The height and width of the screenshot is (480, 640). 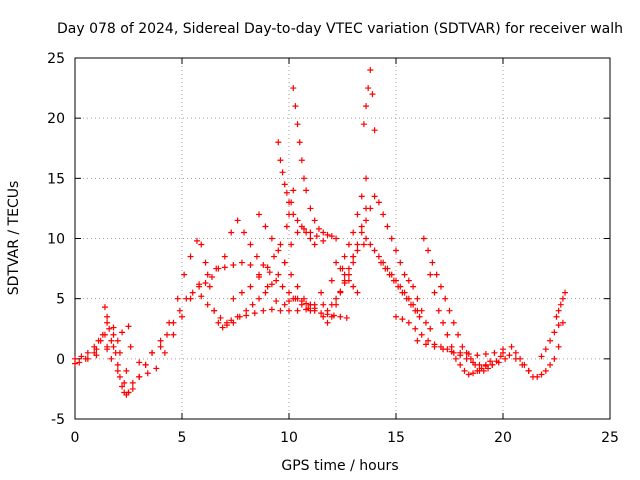 What do you see at coordinates (75, 438) in the screenshot?
I see `x-tick-label: 0` at bounding box center [75, 438].